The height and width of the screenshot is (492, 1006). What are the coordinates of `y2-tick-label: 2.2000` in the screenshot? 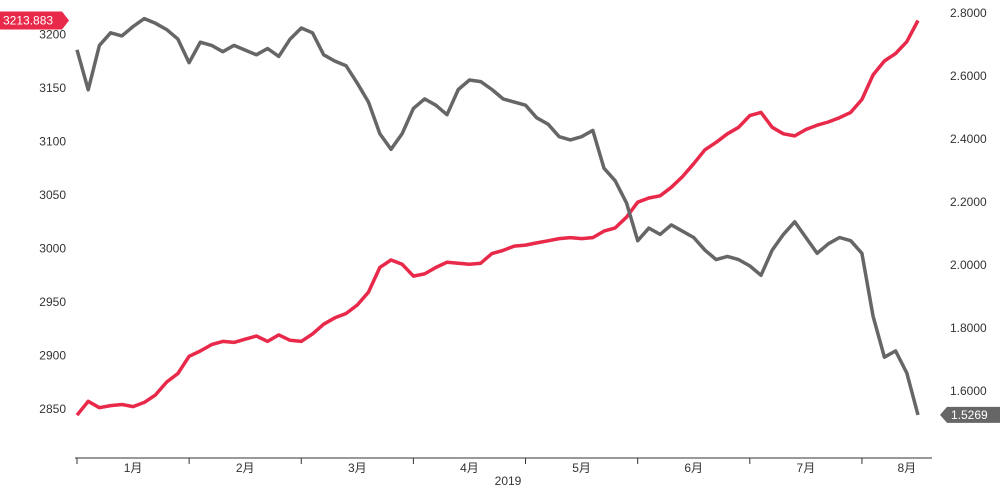 It's located at (968, 202).